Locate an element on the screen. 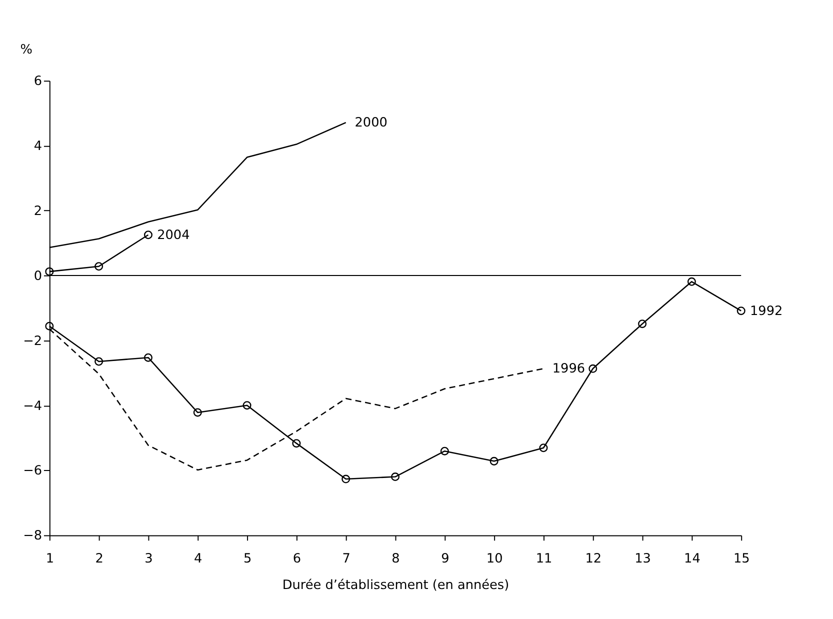 Image resolution: width=833 pixels, height=619 pixels. y-tick-label: 4 is located at coordinates (38, 146).